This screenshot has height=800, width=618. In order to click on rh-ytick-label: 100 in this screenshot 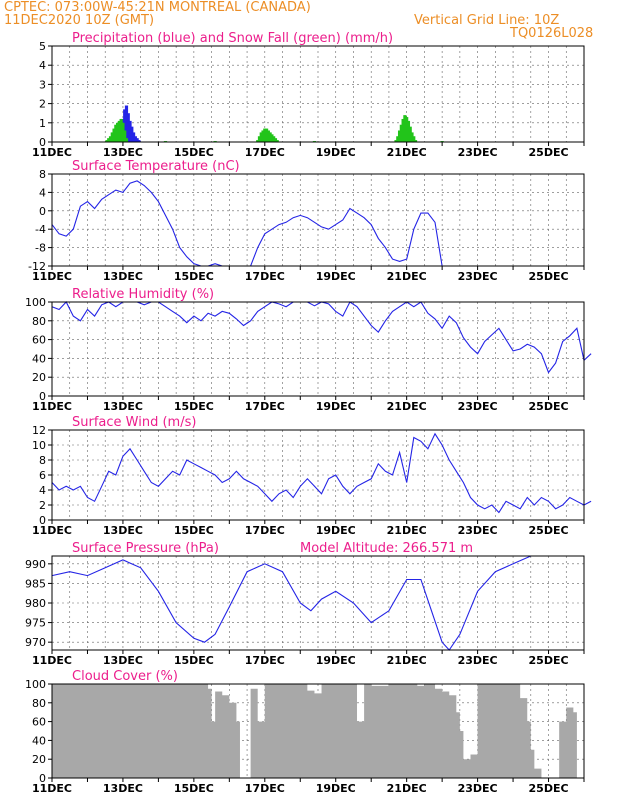, I will do `click(35, 302)`.